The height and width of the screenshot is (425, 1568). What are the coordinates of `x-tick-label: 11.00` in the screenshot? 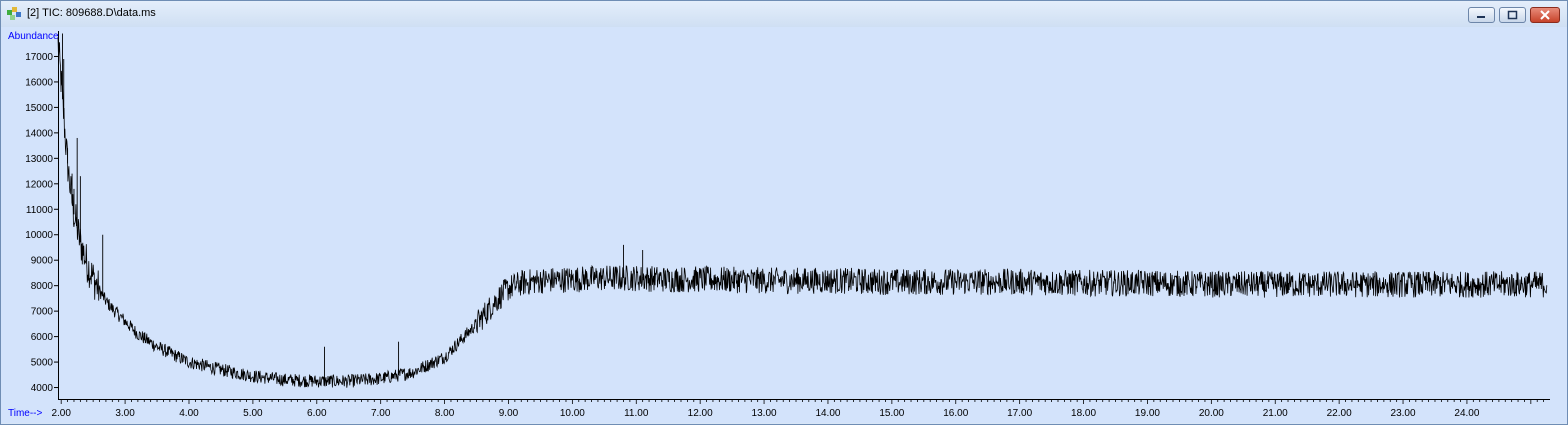 It's located at (636, 413).